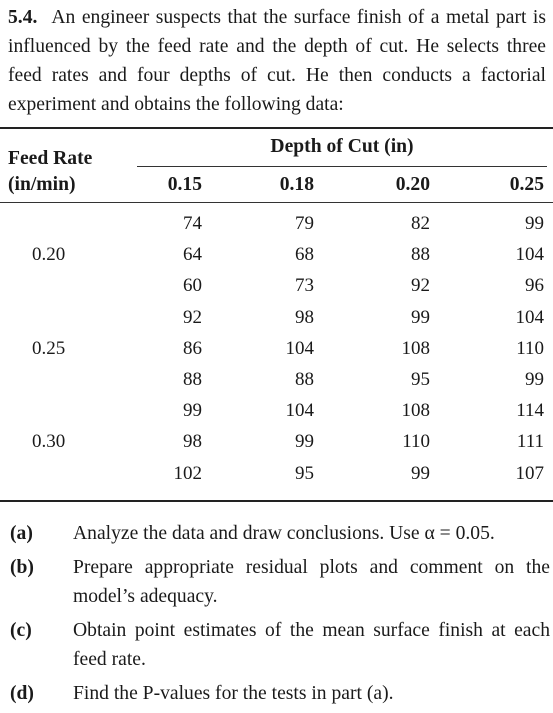 The image size is (553, 713). I want to click on table-cell: 73, so click(304, 286).